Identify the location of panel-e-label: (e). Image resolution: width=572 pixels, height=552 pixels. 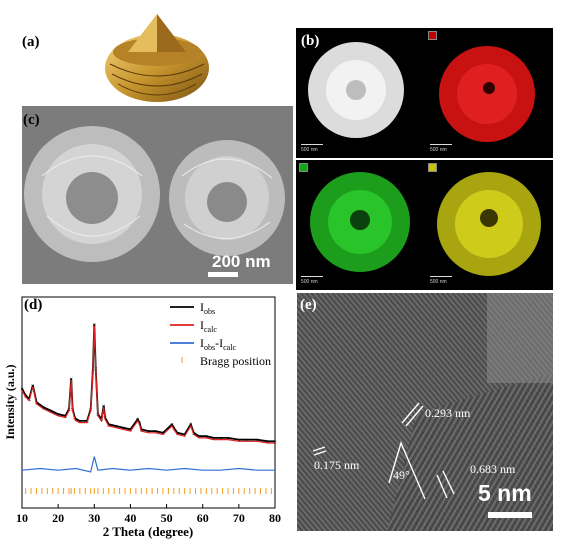
(308, 305).